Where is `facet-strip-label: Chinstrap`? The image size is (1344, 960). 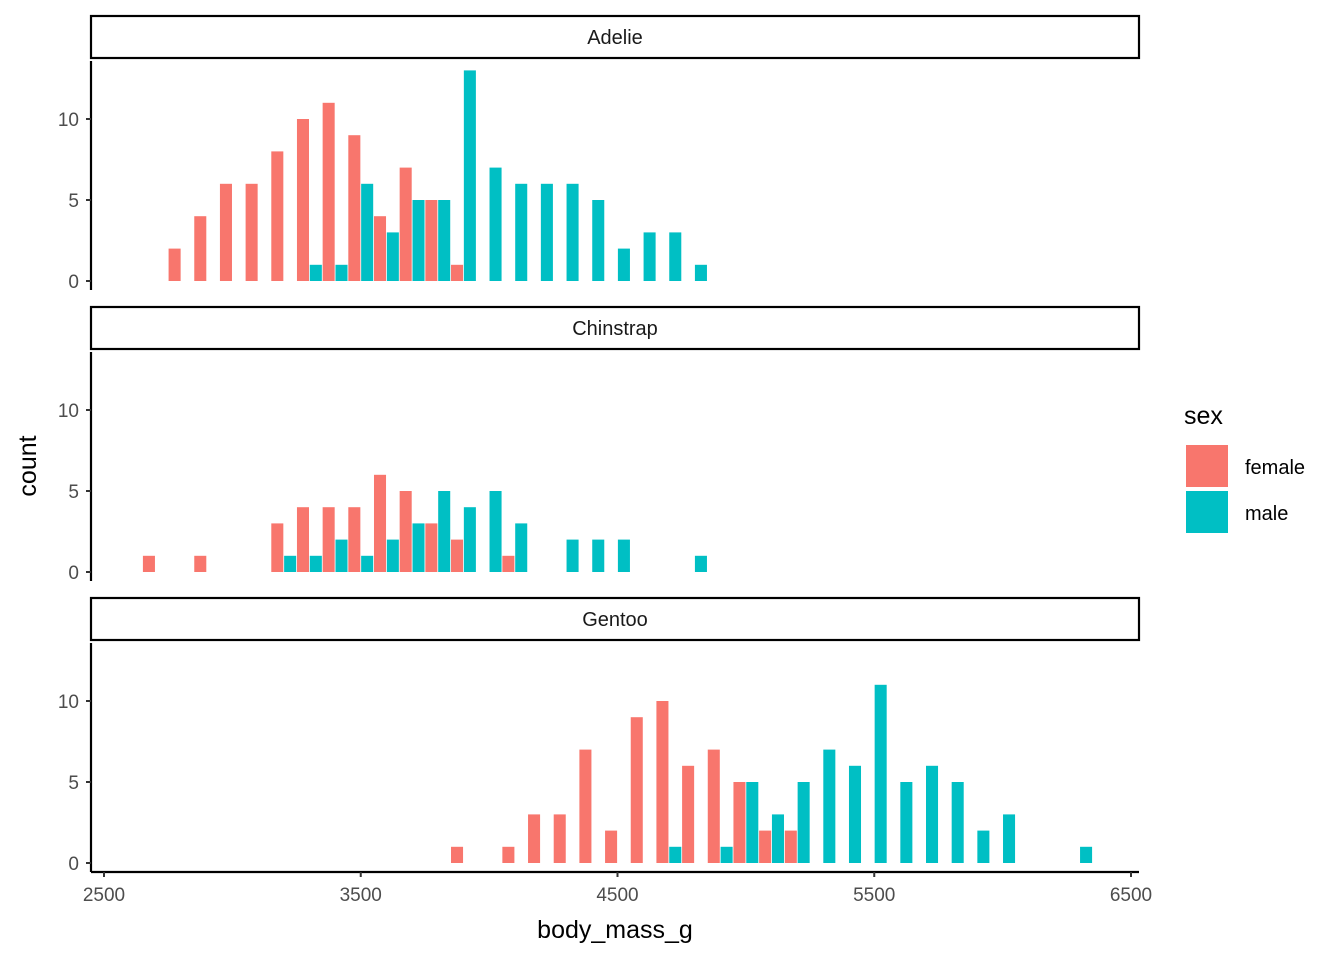
facet-strip-label: Chinstrap is located at coordinates (615, 329).